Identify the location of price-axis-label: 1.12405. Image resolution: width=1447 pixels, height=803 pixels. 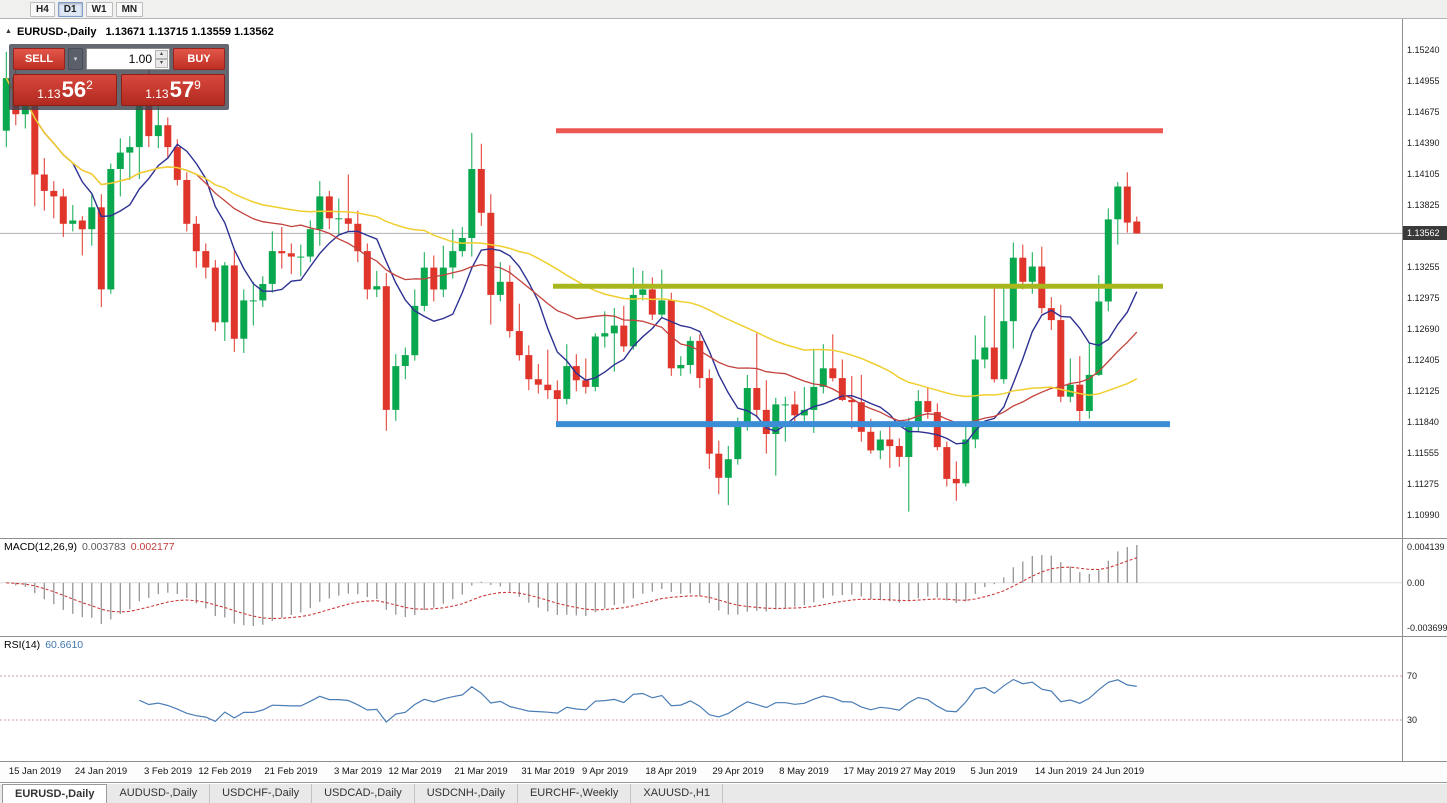
(1423, 360).